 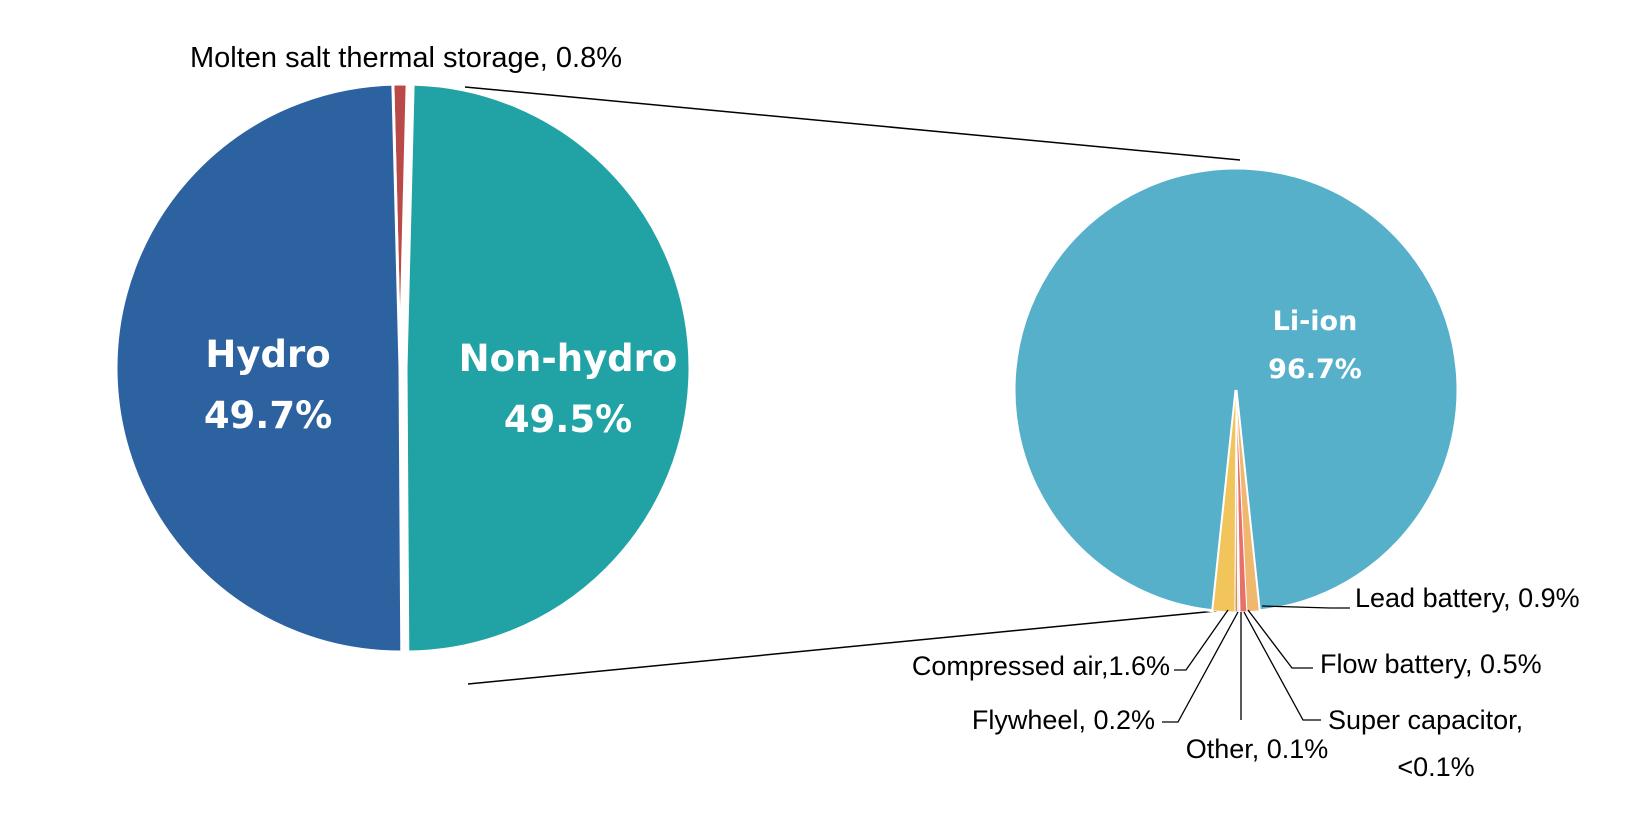 I want to click on label-molten-salt: Molten salt thermal storage, 0.8%, so click(x=406, y=58).